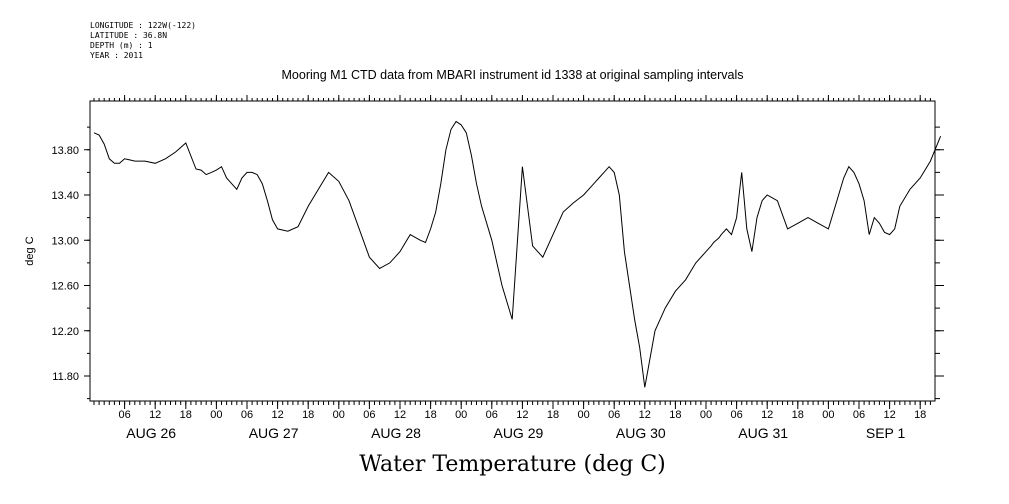 The height and width of the screenshot is (504, 1009). What do you see at coordinates (116, 55) in the screenshot?
I see `year-label: YEAR : 2011` at bounding box center [116, 55].